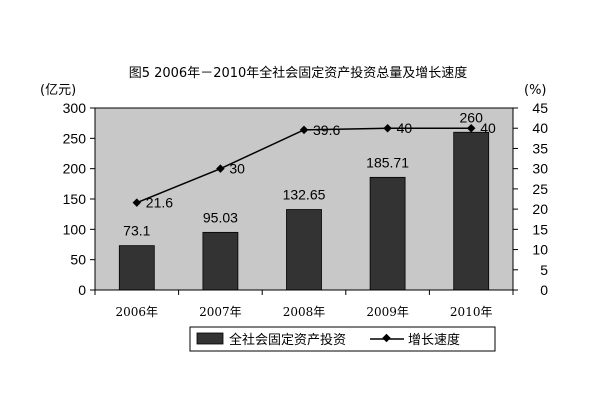 The image size is (600, 413). Describe the element at coordinates (210, 338) in the screenshot. I see `legend-bar-swatch` at that location.